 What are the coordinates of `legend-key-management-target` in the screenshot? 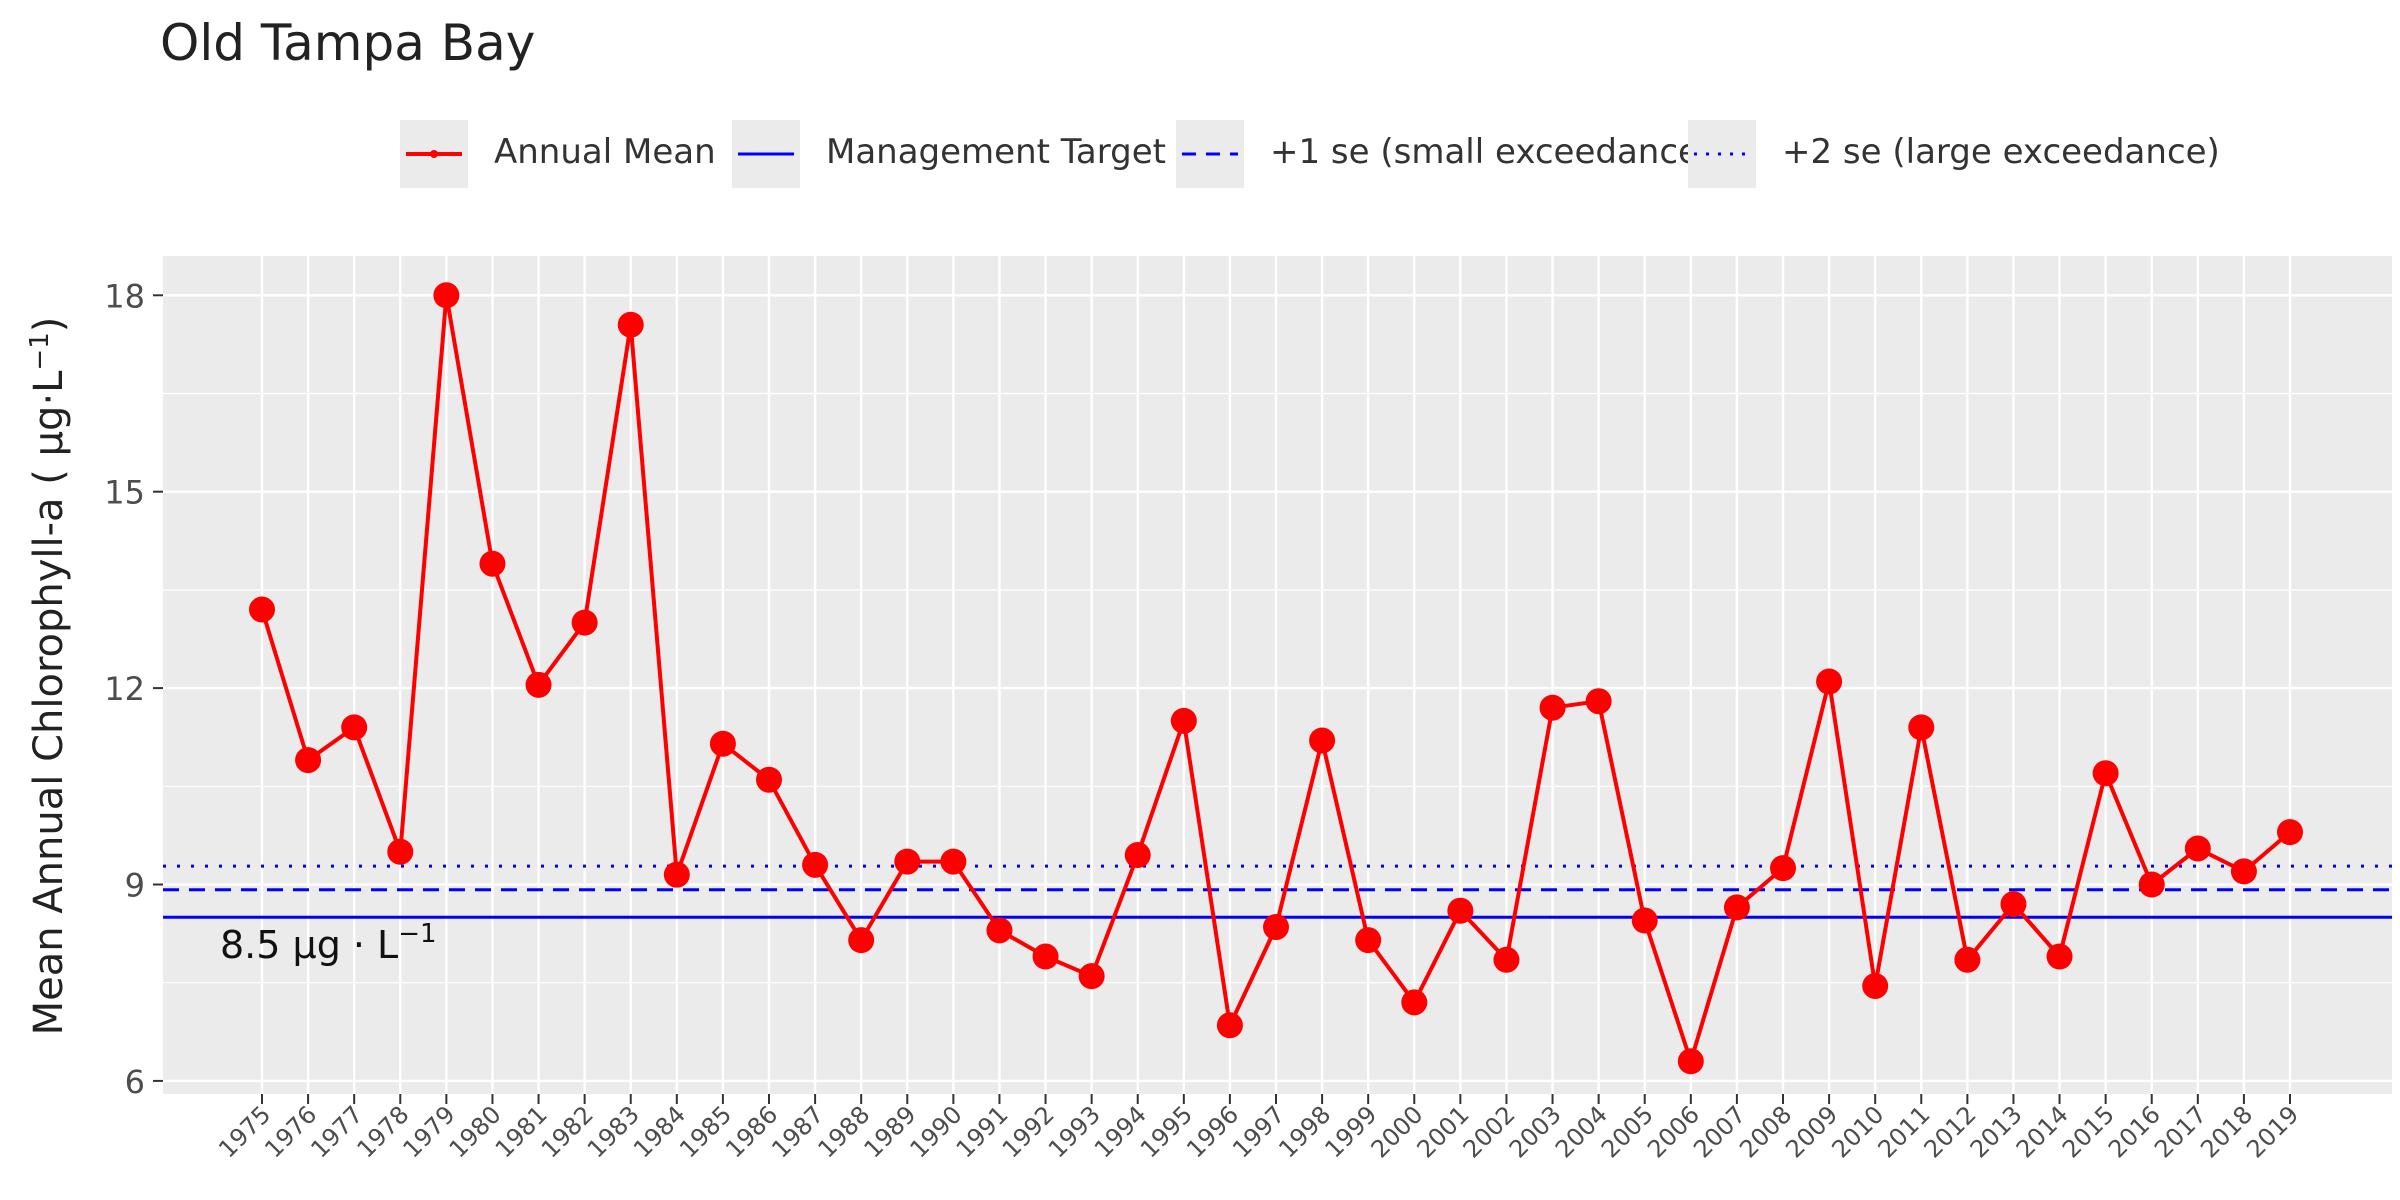 It's located at (766, 154).